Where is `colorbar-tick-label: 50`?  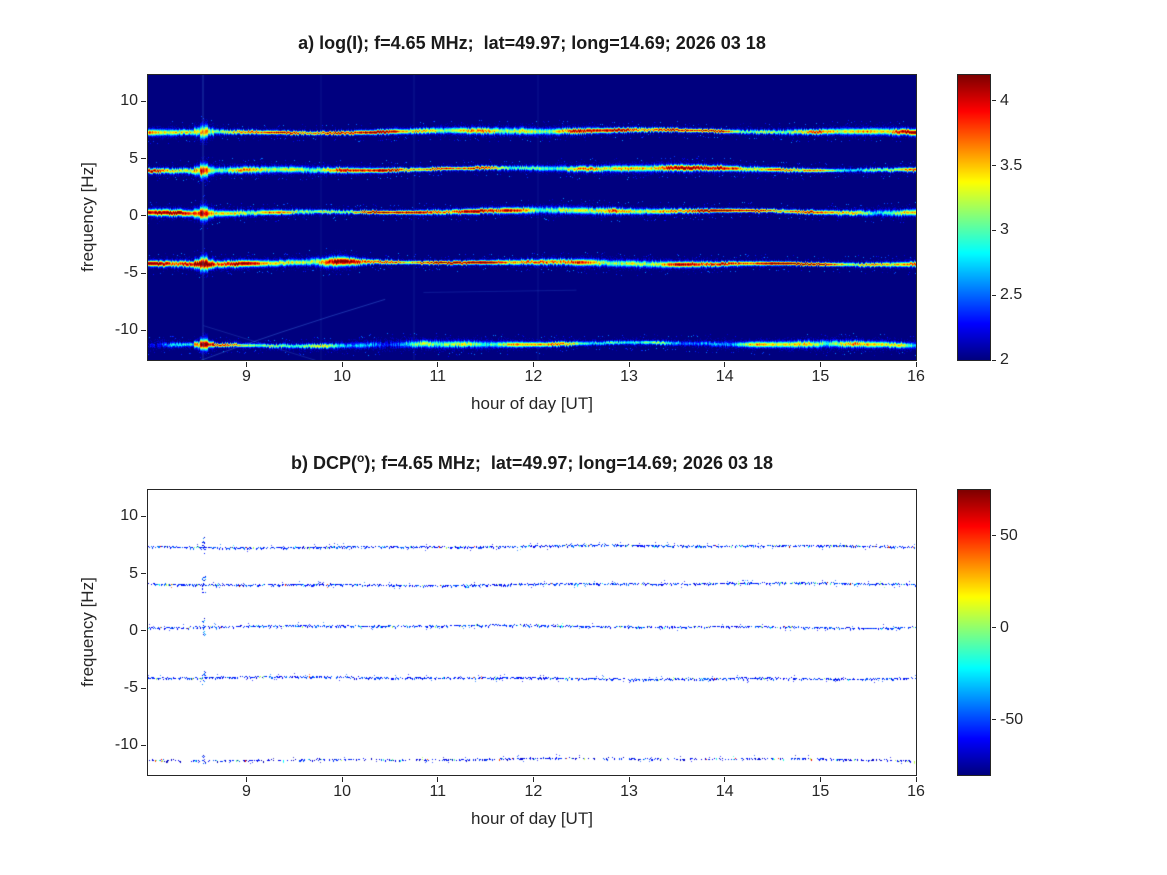 colorbar-tick-label: 50 is located at coordinates (1009, 535).